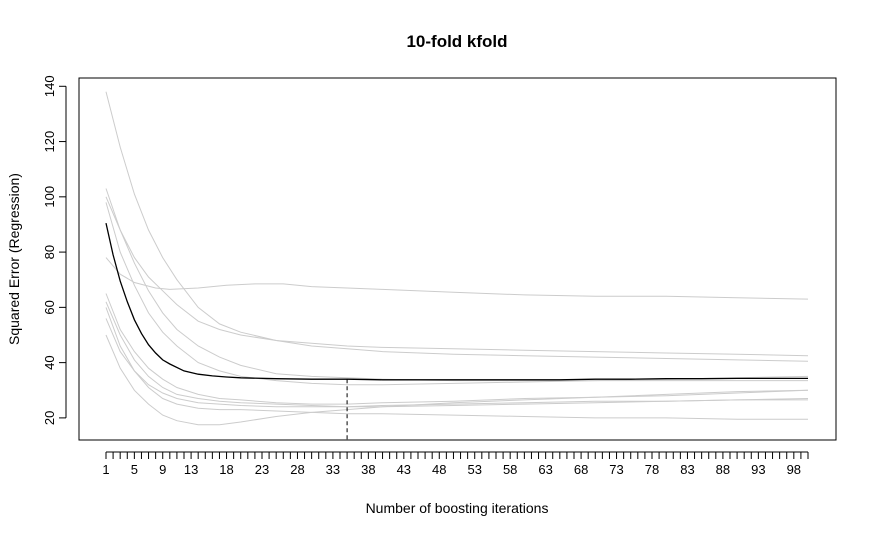 The width and height of the screenshot is (877, 538). Describe the element at coordinates (333, 469) in the screenshot. I see `x-tick-label: 33` at that location.